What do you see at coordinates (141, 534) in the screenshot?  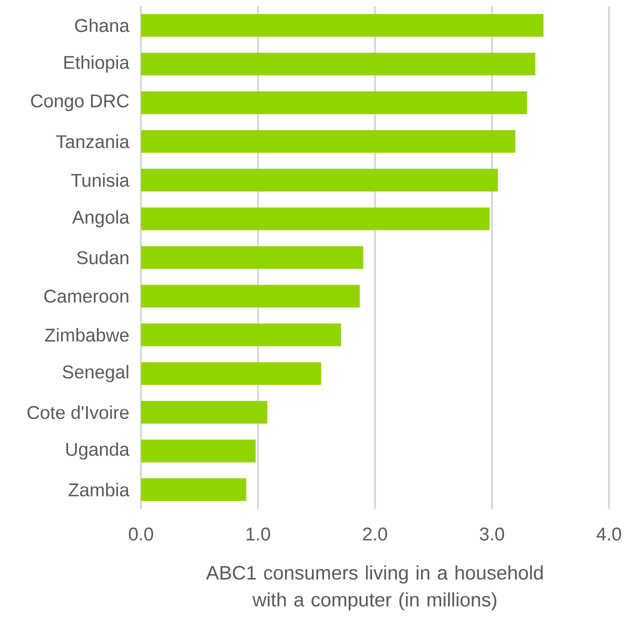 I see `x-tick-label: 0.0` at bounding box center [141, 534].